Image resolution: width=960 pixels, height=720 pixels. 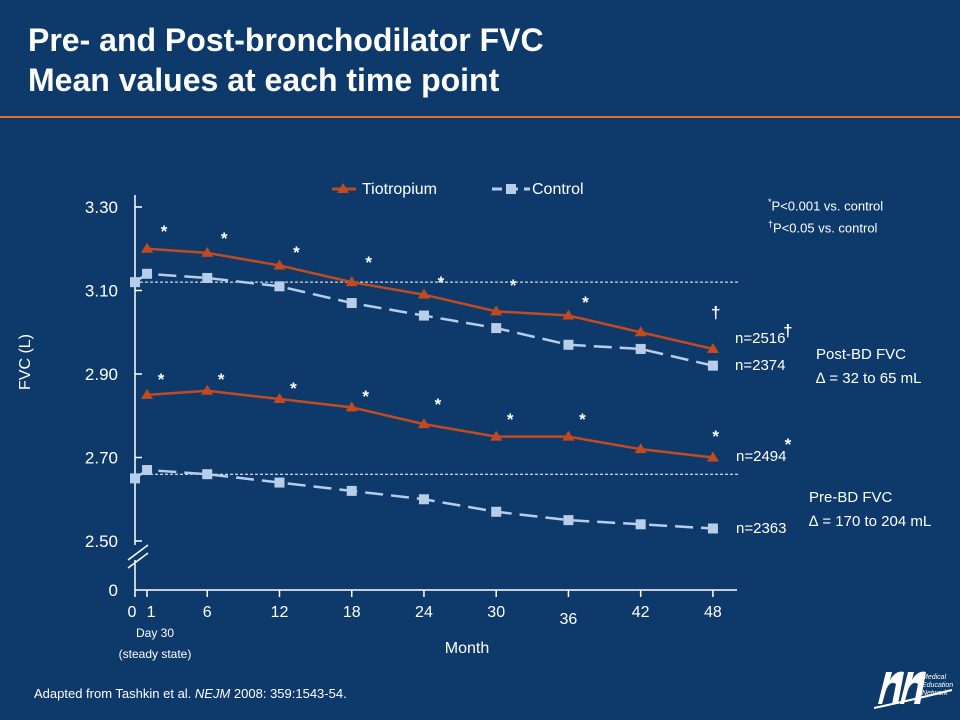 I want to click on x-tick-label: 42, so click(x=641, y=612).